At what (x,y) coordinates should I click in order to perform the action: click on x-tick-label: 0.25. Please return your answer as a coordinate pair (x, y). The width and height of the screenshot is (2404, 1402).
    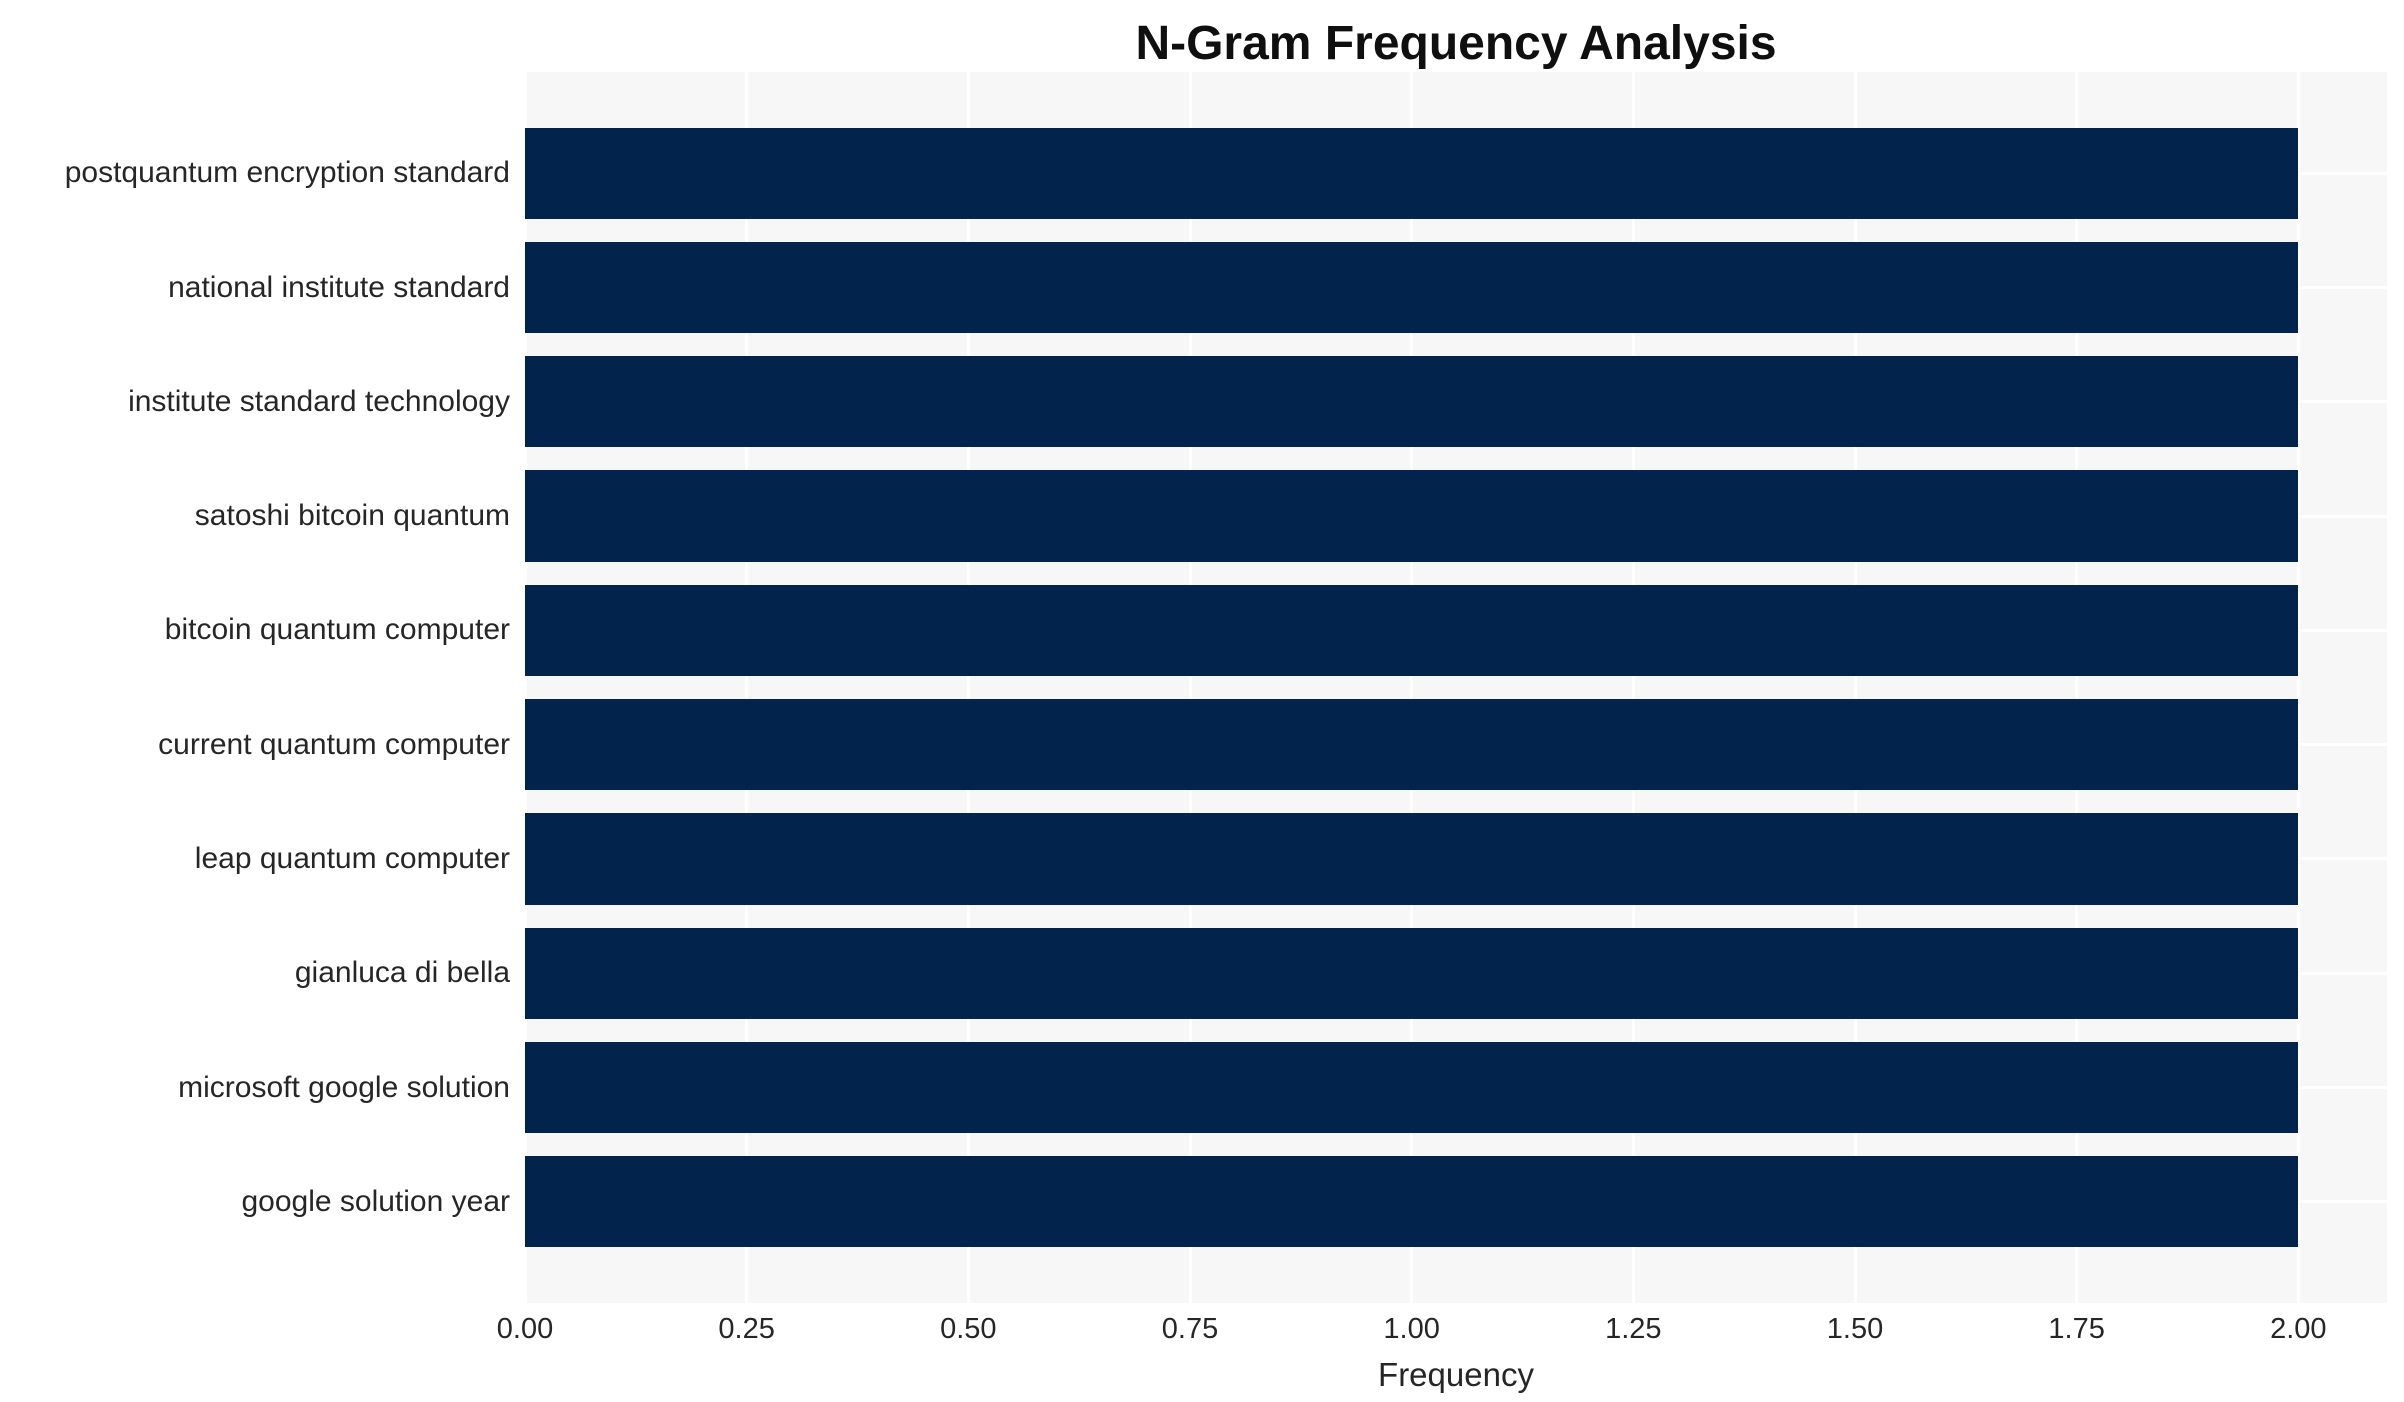
    Looking at the image, I should click on (746, 1329).